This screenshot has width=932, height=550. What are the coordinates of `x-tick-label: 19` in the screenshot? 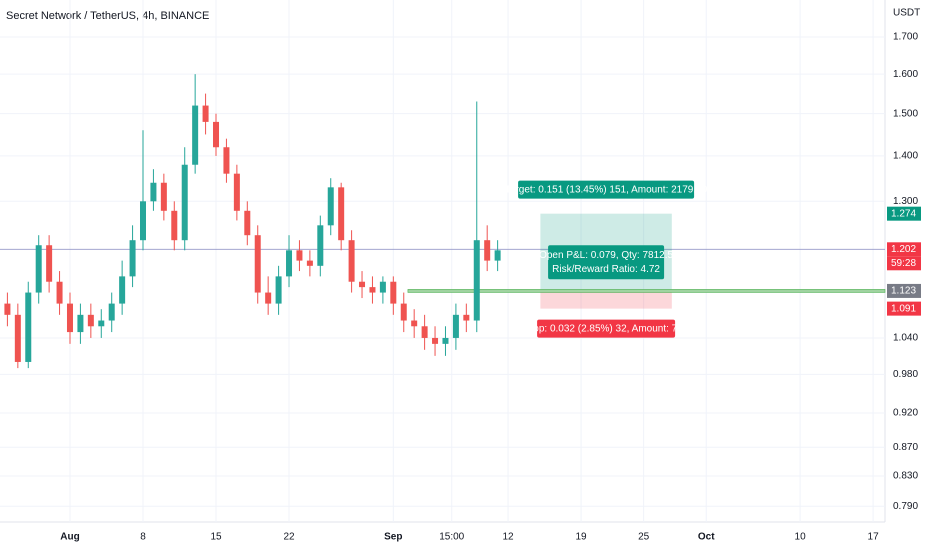 It's located at (582, 537).